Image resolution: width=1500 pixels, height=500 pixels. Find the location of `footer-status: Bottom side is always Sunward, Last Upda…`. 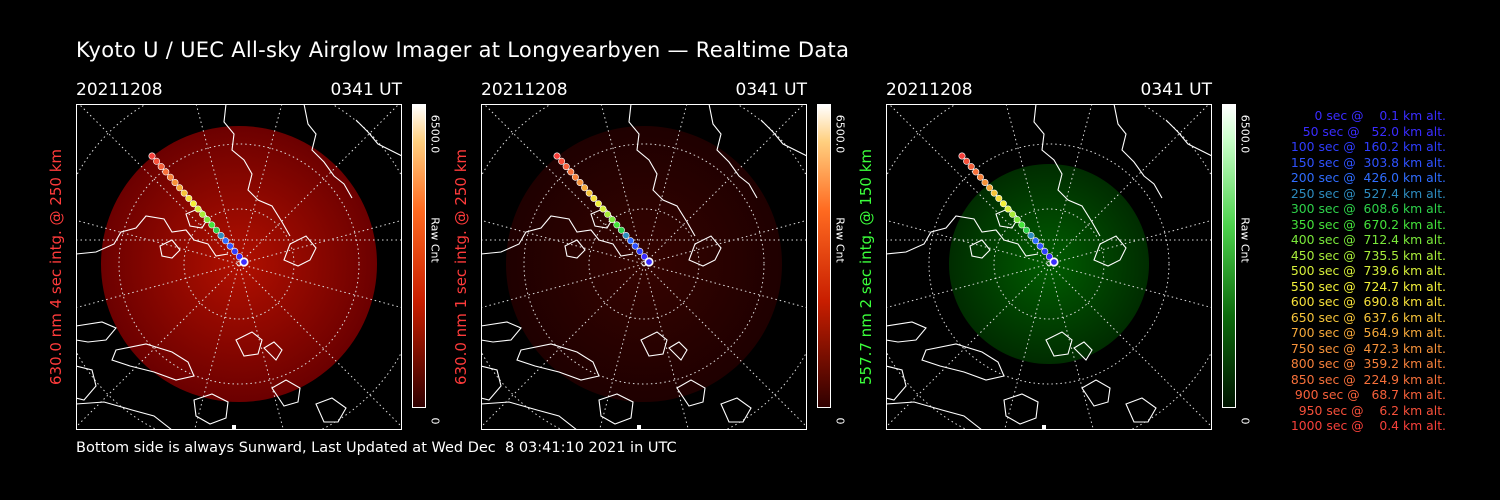

footer-status: Bottom side is always Sunward, Last Upda… is located at coordinates (376, 448).